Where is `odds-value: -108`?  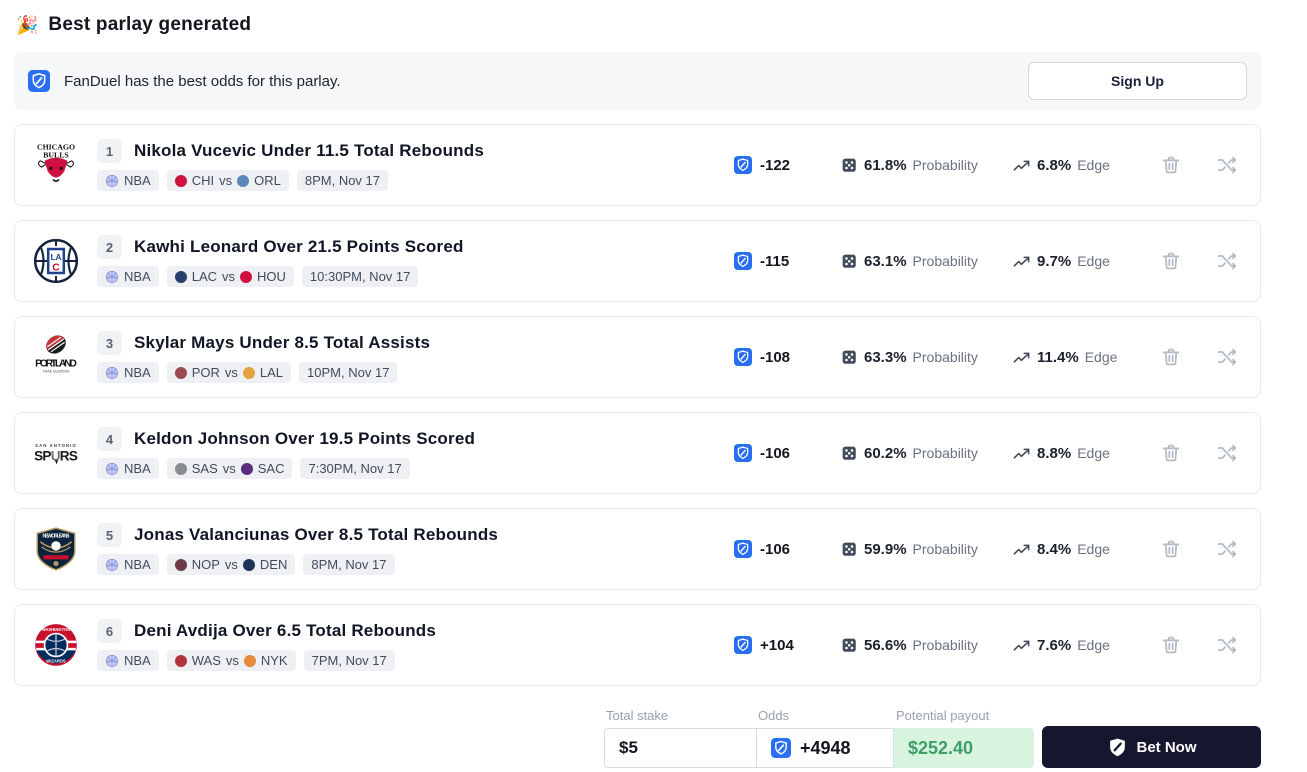
odds-value: -108 is located at coordinates (775, 357).